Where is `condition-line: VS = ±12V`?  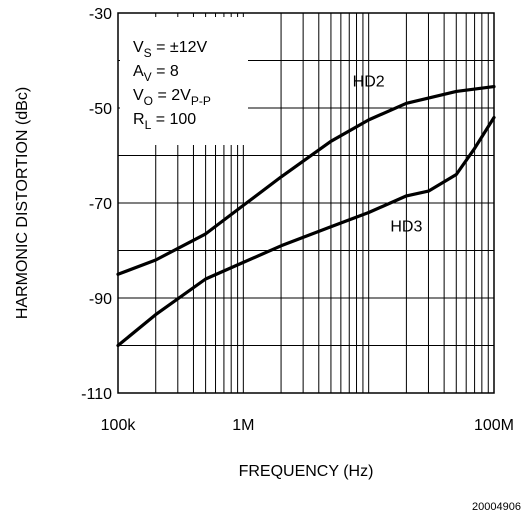 condition-line: VS = ±12V is located at coordinates (170, 49).